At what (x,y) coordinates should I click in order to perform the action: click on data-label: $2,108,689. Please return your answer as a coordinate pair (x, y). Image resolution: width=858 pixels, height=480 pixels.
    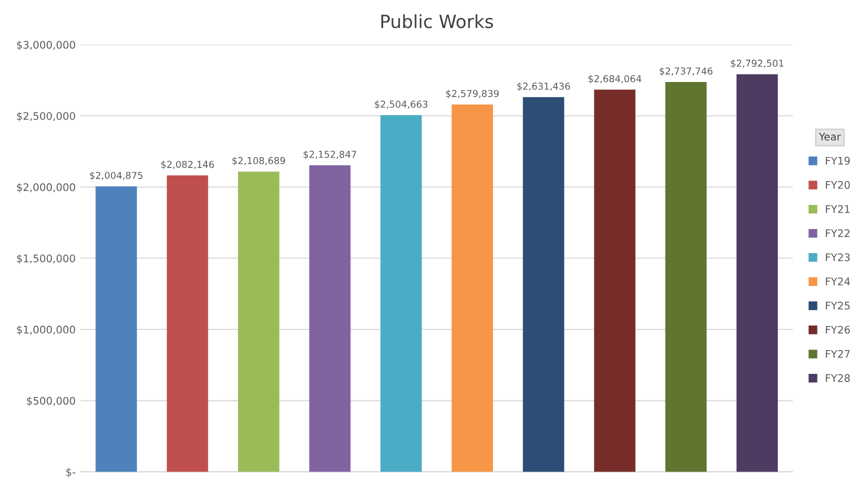
    Looking at the image, I should click on (259, 161).